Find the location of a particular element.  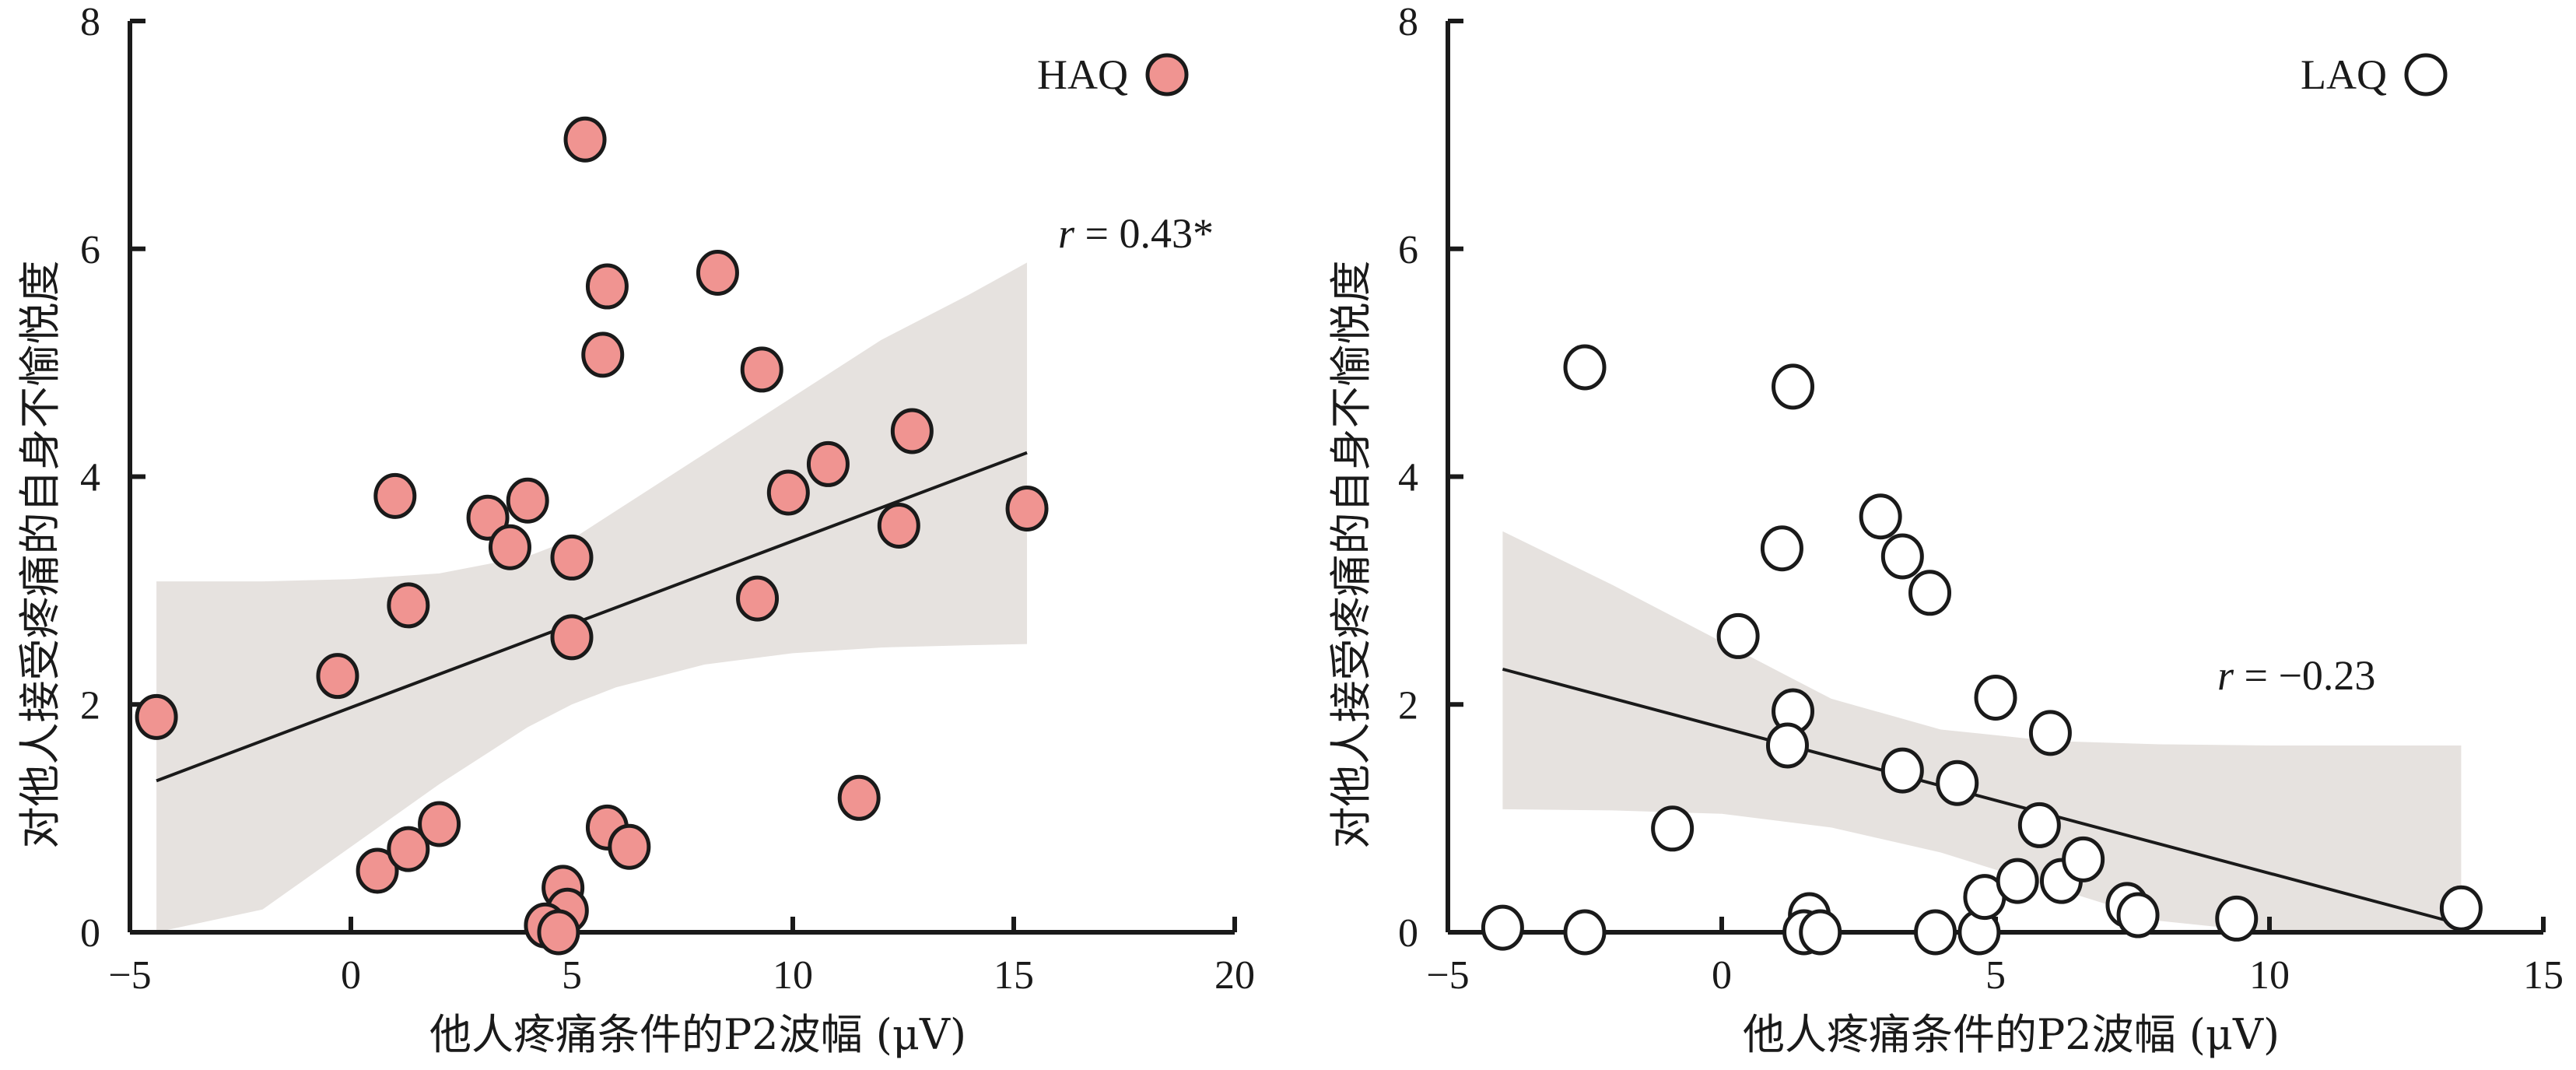

r-value: = 0.43* is located at coordinates (1144, 234).